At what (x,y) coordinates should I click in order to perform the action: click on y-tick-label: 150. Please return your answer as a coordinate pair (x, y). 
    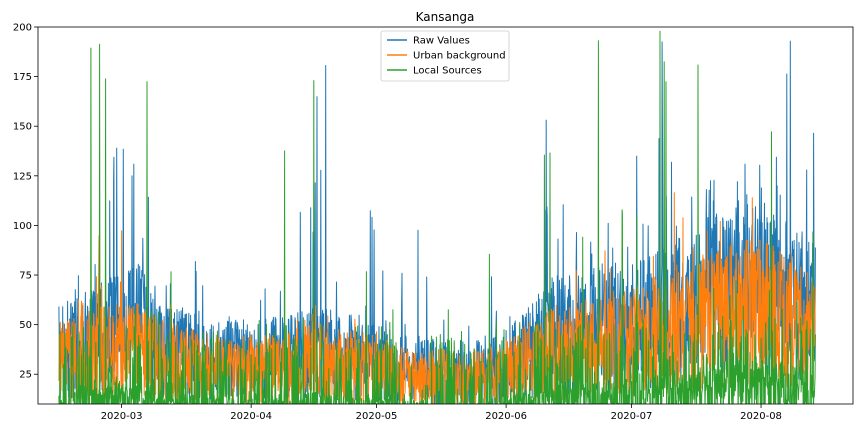
    Looking at the image, I should click on (22, 127).